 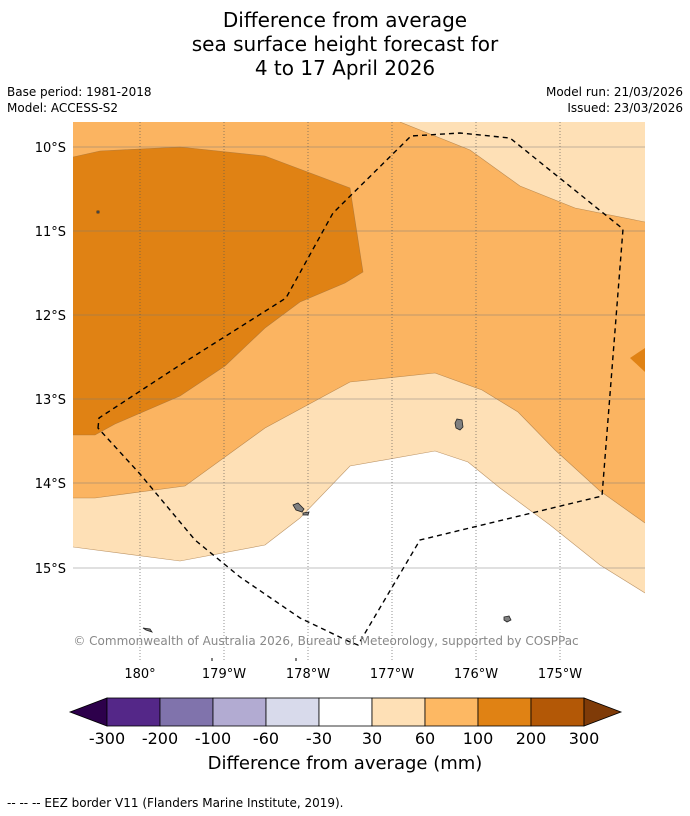 I want to click on colorbar-tick: -30, so click(x=319, y=738).